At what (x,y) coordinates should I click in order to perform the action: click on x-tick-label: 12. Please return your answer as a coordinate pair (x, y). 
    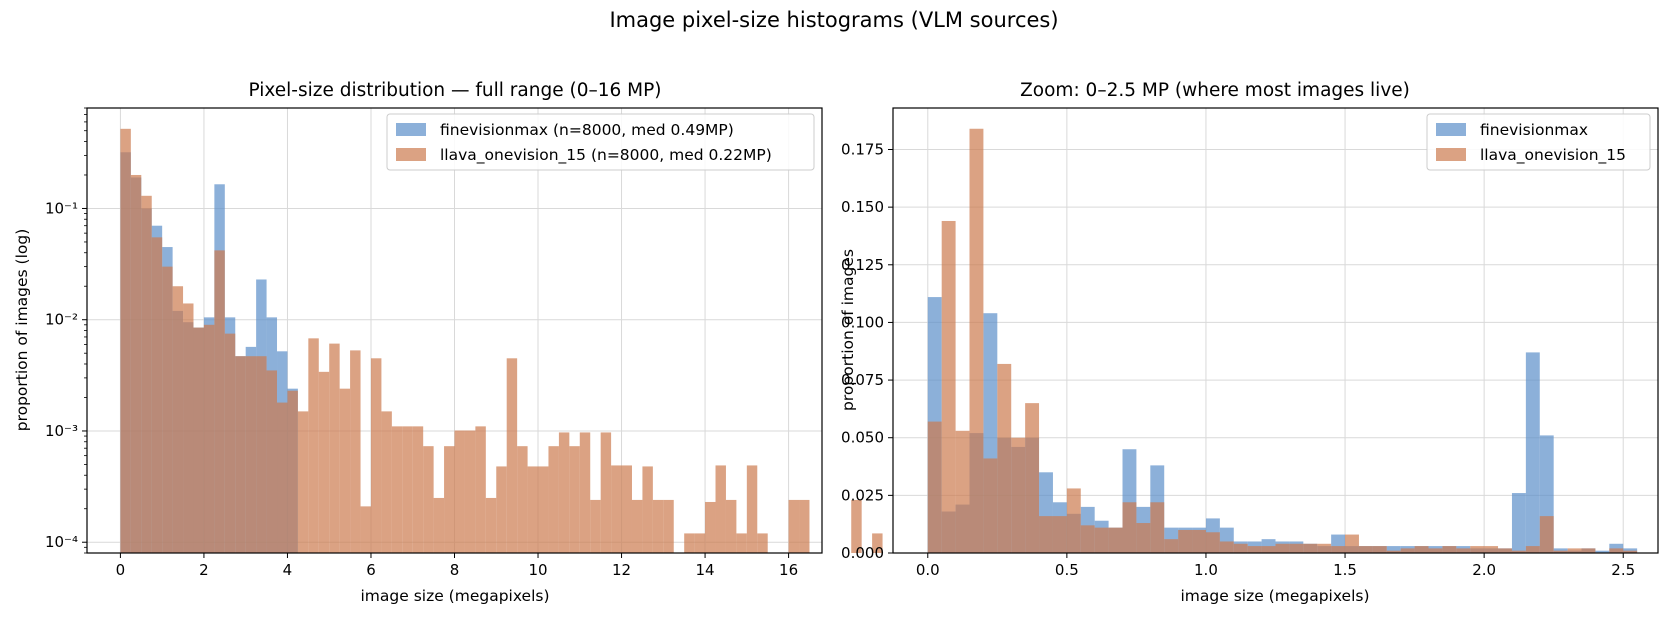
    Looking at the image, I should click on (621, 570).